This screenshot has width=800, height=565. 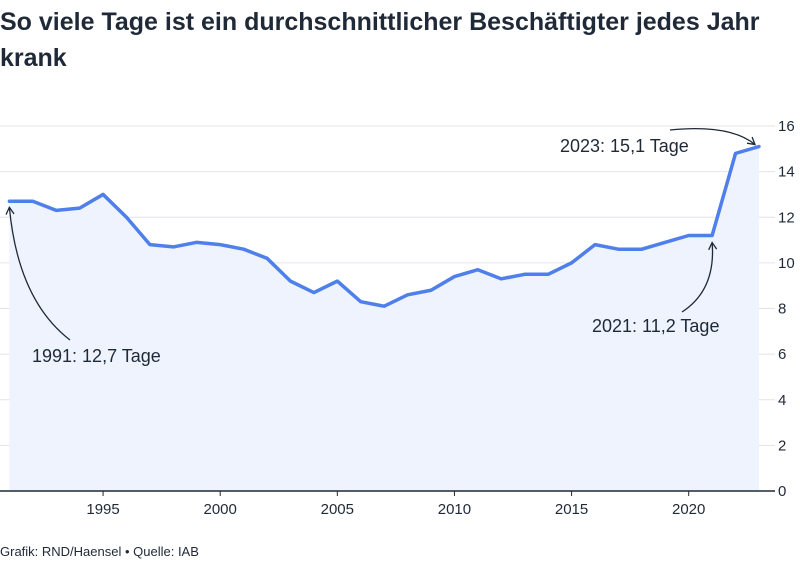 What do you see at coordinates (782, 309) in the screenshot?
I see `y-tick-label: 8` at bounding box center [782, 309].